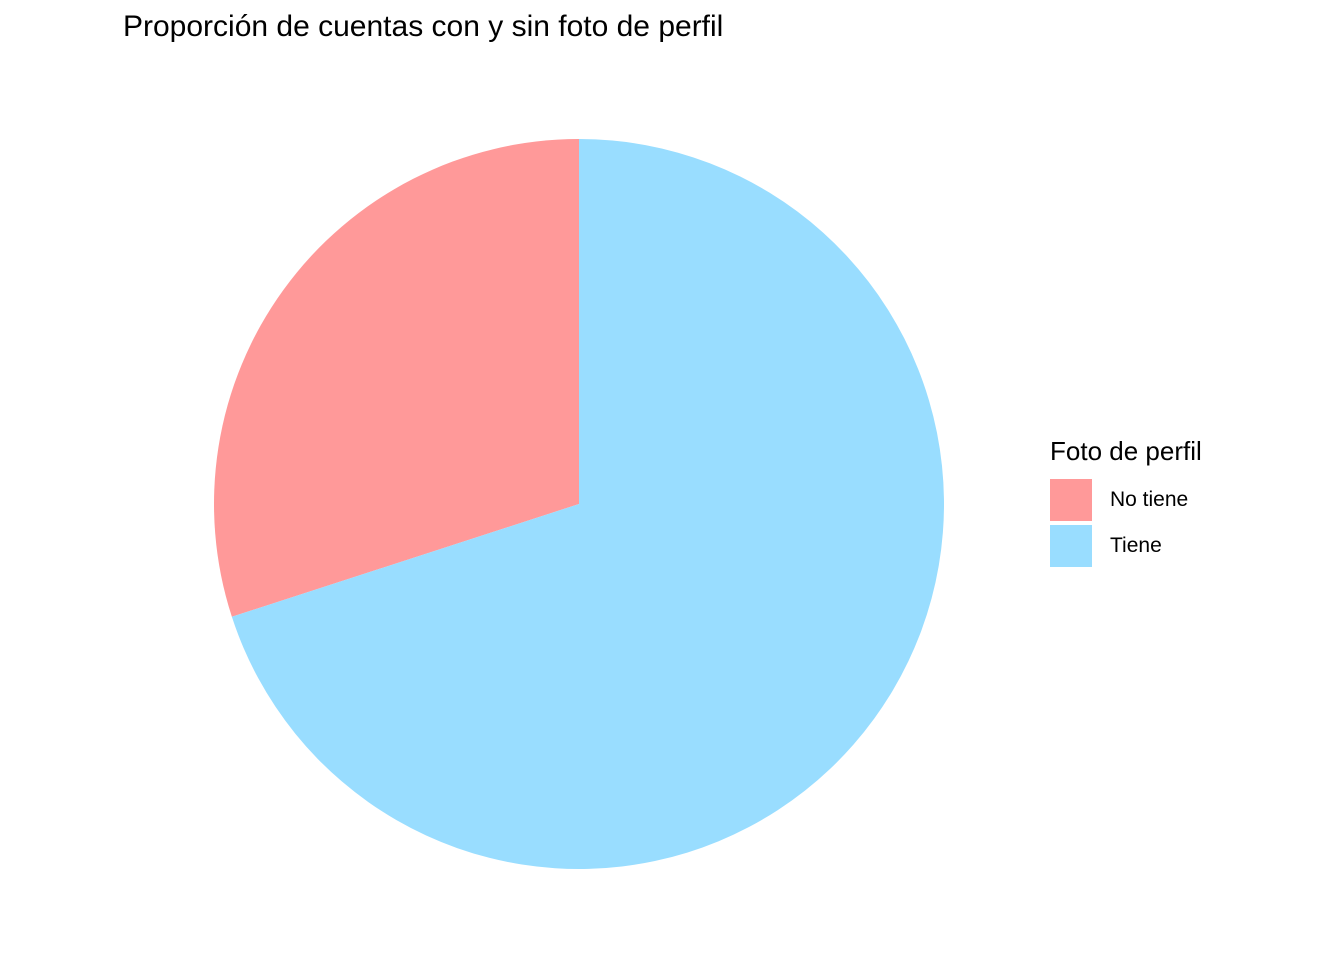 The image size is (1344, 960). What do you see at coordinates (1149, 499) in the screenshot?
I see `legend-label-no-tiene: No tiene` at bounding box center [1149, 499].